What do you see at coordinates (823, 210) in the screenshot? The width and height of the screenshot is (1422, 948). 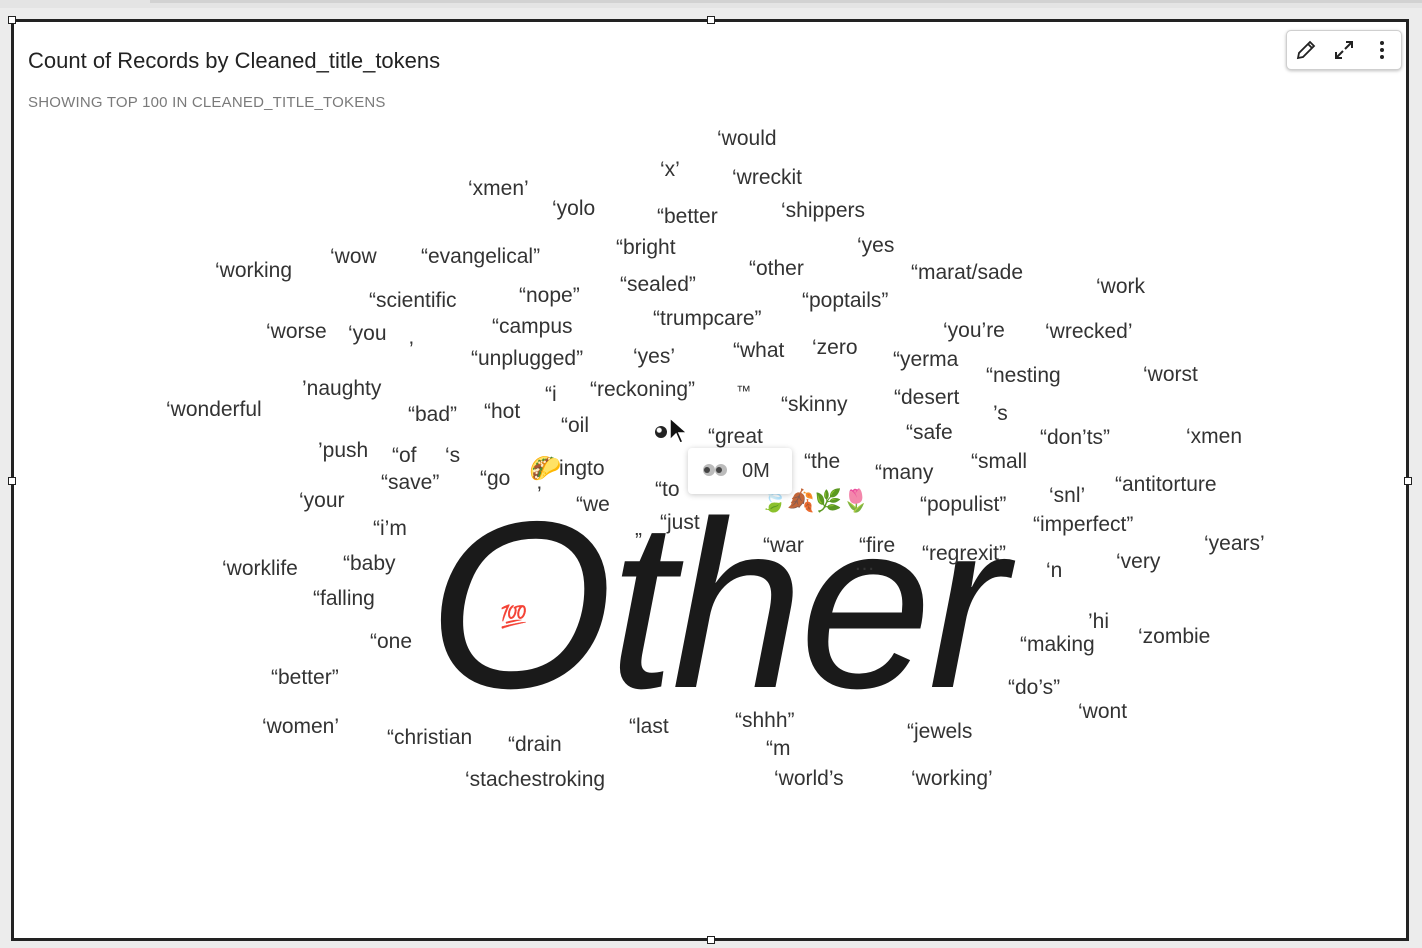 I see `word-cloud-term: ‘shippers` at bounding box center [823, 210].